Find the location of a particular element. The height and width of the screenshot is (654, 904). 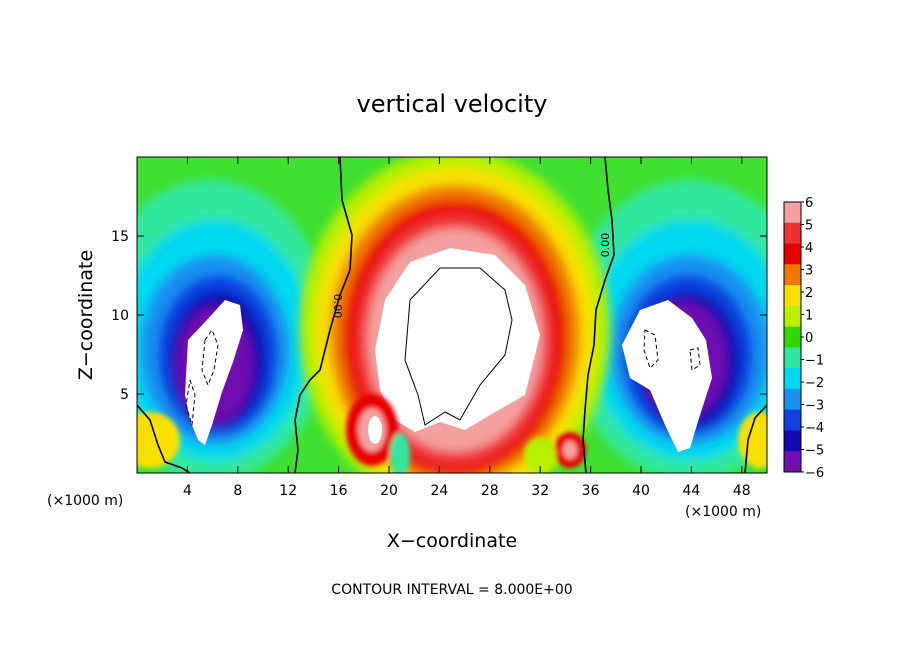

zero-contour-left is located at coordinates (323, 315).